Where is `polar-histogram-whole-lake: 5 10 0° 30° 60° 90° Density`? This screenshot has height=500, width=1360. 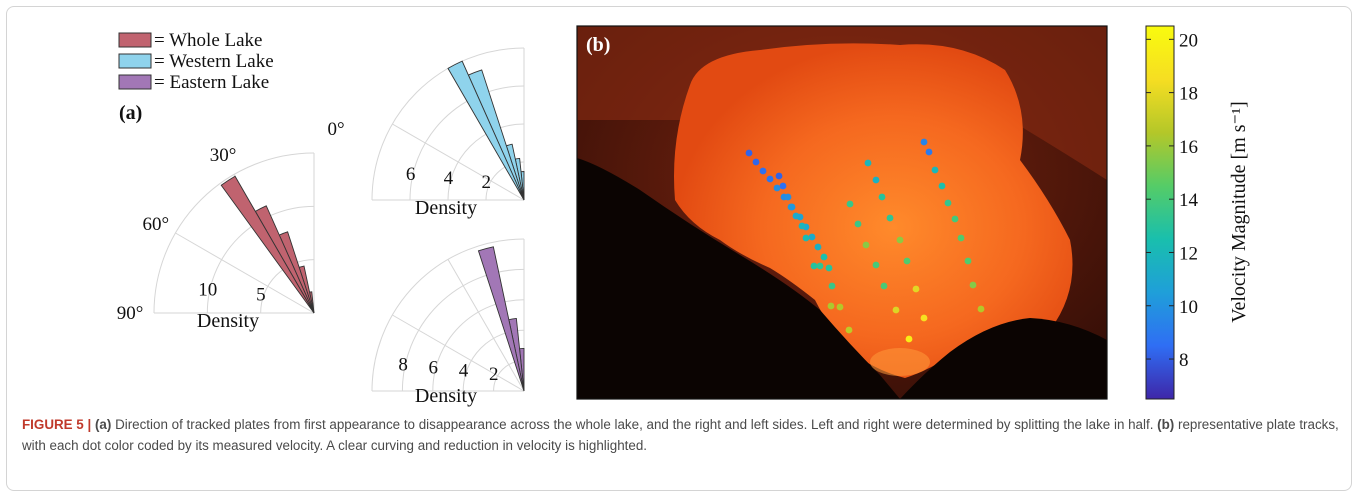 polar-histogram-whole-lake: 5 10 0° 30° 60° 90° Density is located at coordinates (231, 225).